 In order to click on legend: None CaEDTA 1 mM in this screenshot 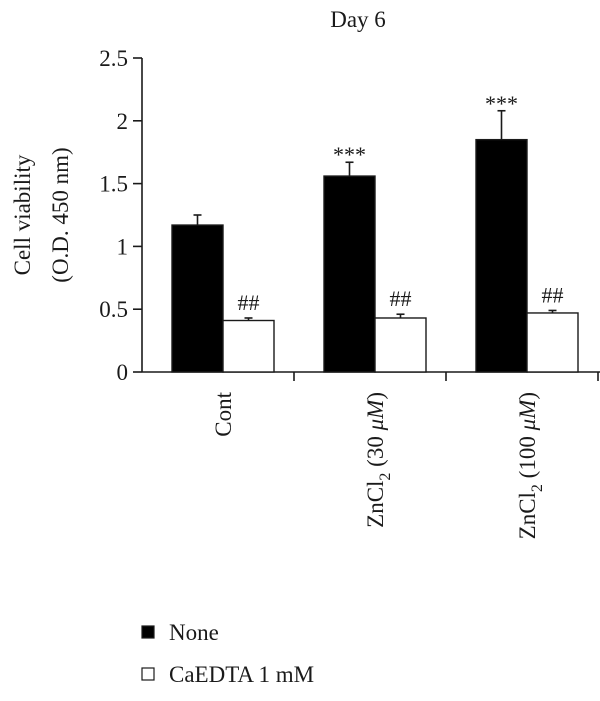, I will do `click(227, 653)`.